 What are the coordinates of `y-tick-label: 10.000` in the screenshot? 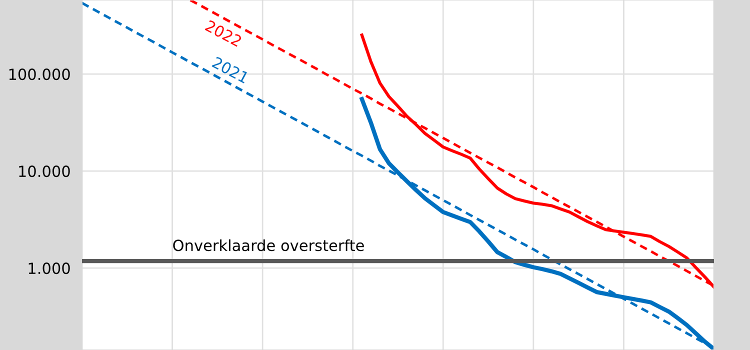 It's located at (44, 172).